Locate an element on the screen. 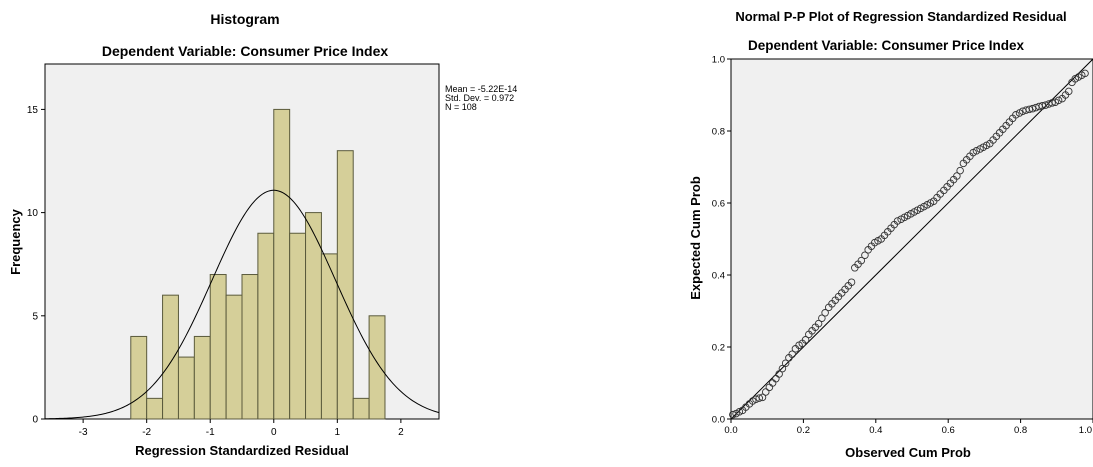 The width and height of the screenshot is (1093, 467). pp-x-tick-label: 0.4 is located at coordinates (875, 430).